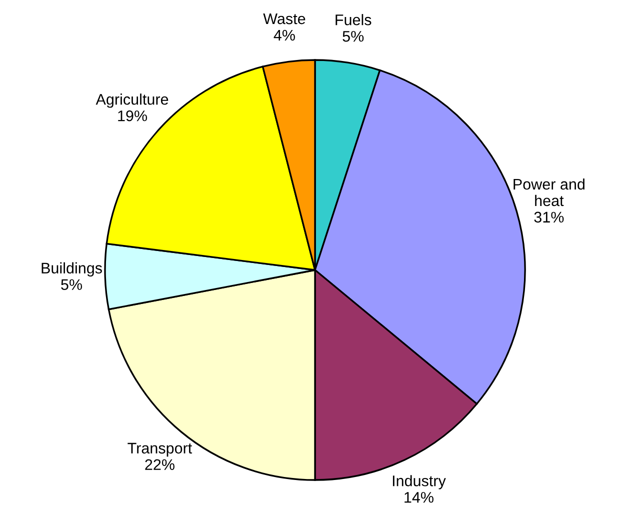 The height and width of the screenshot is (513, 619). I want to click on slice-label: Waste, so click(284, 19).